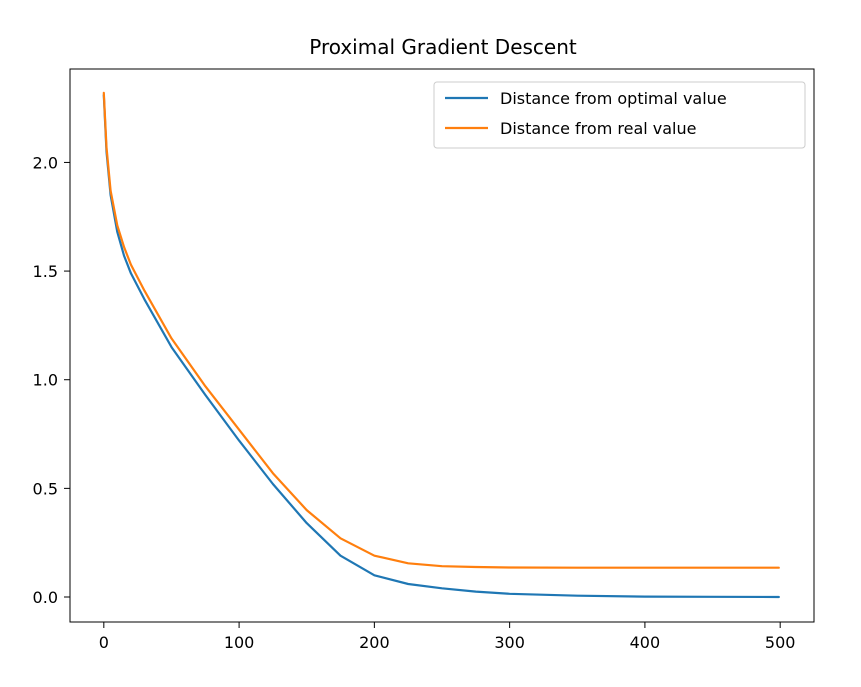 This screenshot has height=687, width=861. What do you see at coordinates (45, 597) in the screenshot?
I see `y-tick-label: 0.0` at bounding box center [45, 597].